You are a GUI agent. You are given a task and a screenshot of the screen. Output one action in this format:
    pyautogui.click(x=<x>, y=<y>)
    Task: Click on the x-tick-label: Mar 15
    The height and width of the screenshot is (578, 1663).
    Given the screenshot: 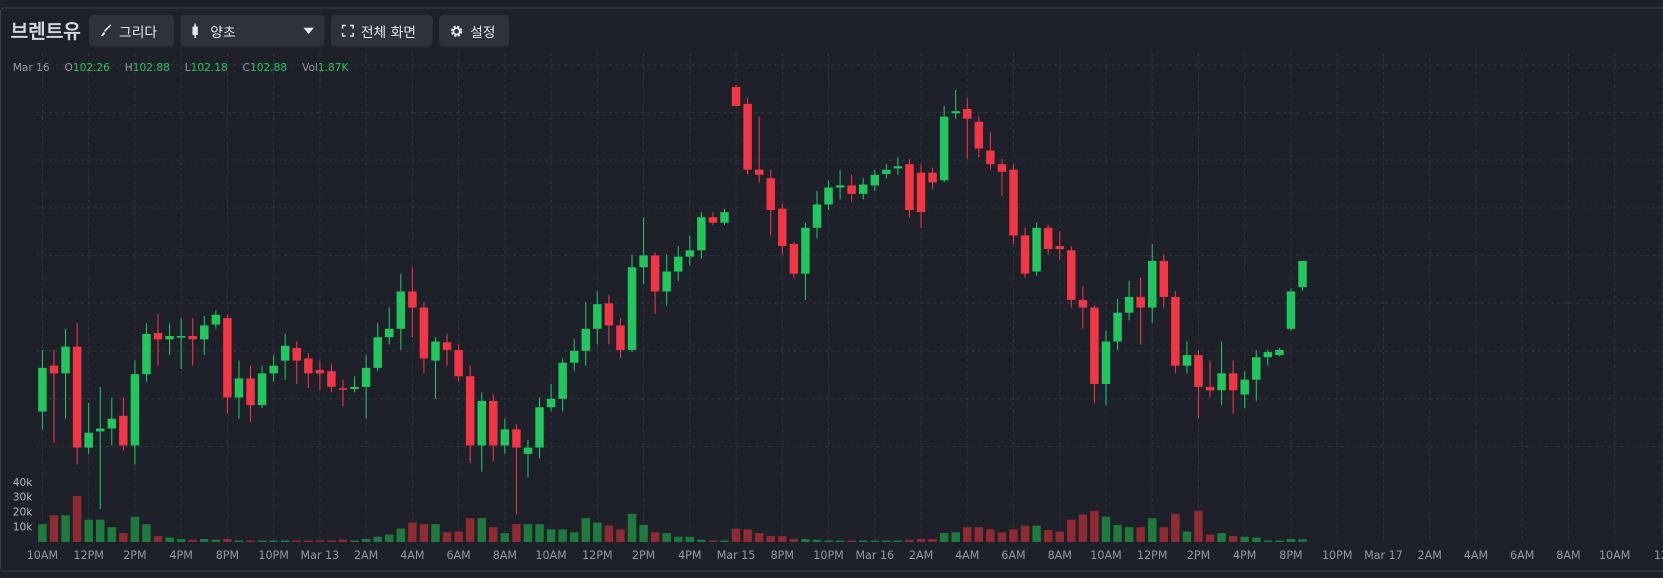 What is the action you would take?
    pyautogui.click(x=736, y=555)
    